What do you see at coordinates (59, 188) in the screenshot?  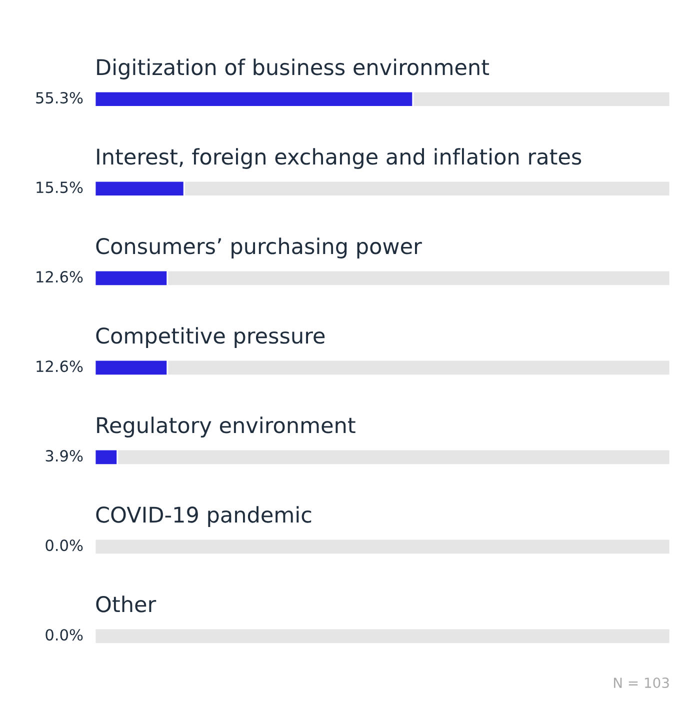 I see `data-label: 15.5%` at bounding box center [59, 188].